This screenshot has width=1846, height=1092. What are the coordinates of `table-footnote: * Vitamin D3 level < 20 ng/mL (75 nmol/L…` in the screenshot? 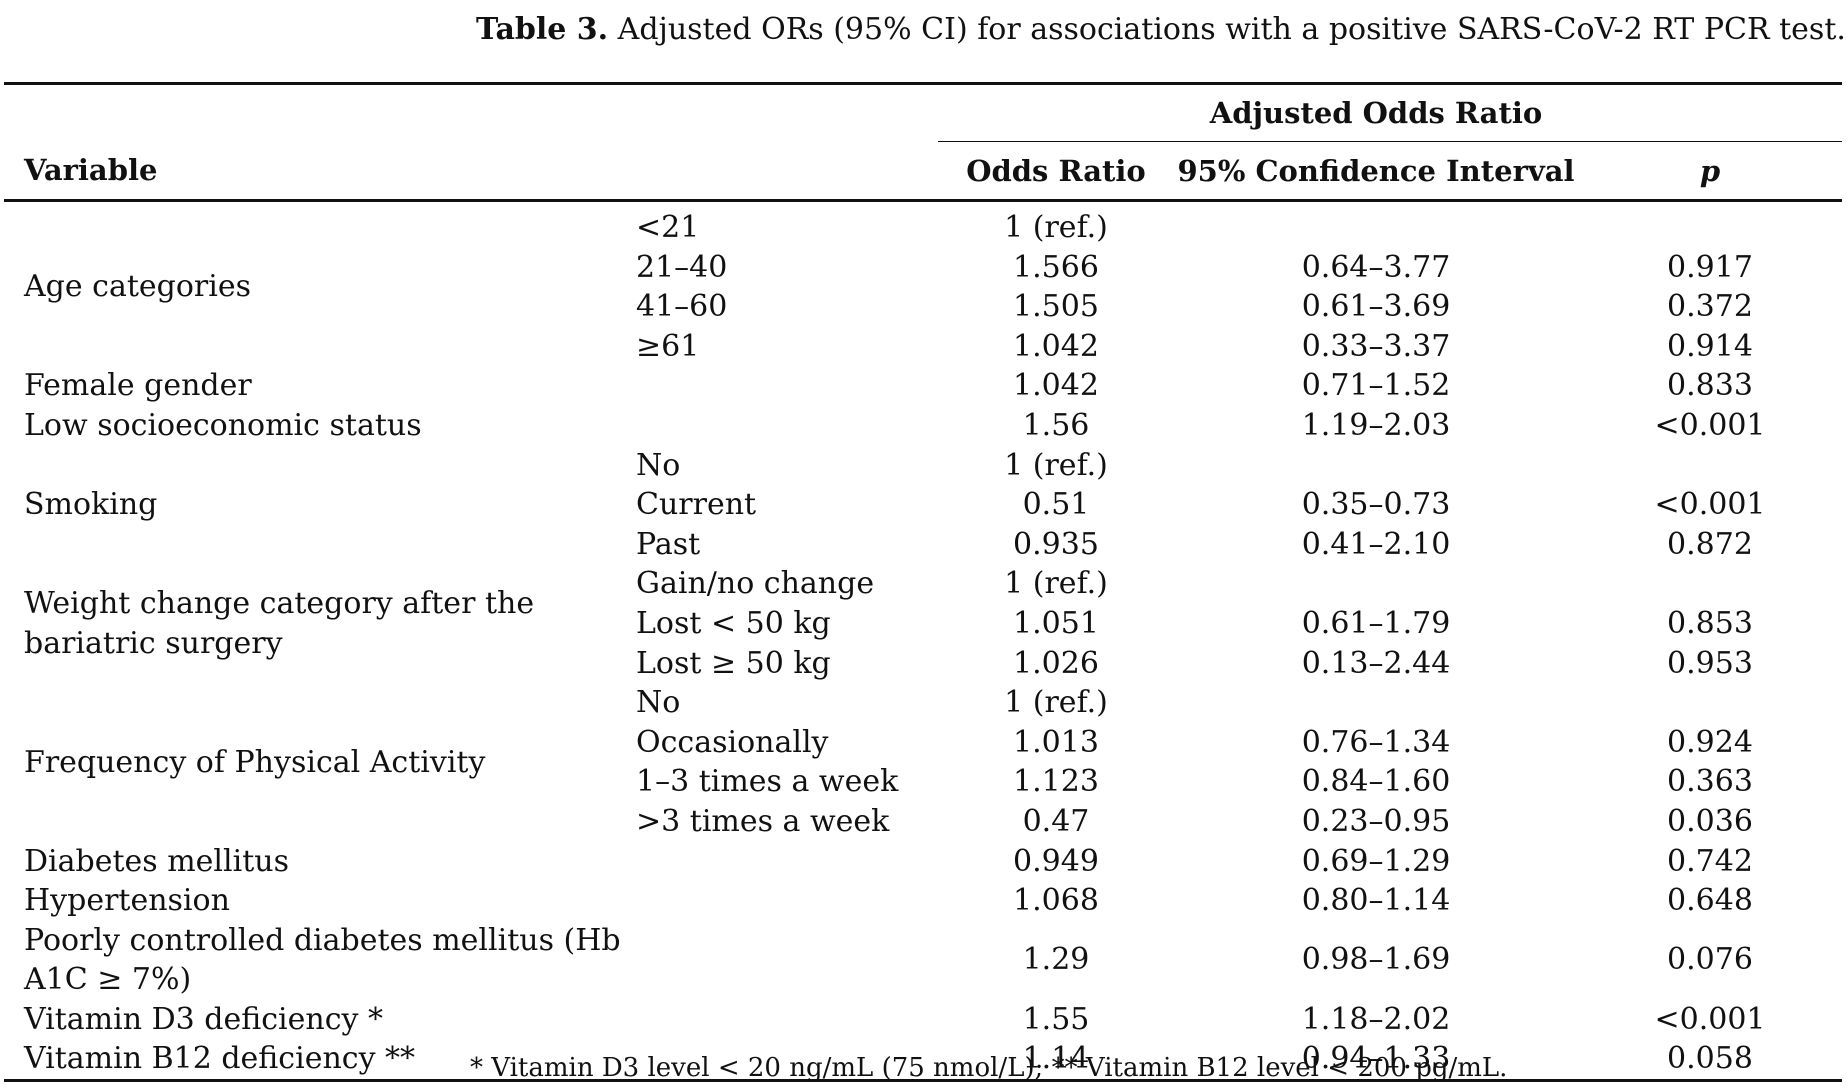 It's located at (989, 1068).